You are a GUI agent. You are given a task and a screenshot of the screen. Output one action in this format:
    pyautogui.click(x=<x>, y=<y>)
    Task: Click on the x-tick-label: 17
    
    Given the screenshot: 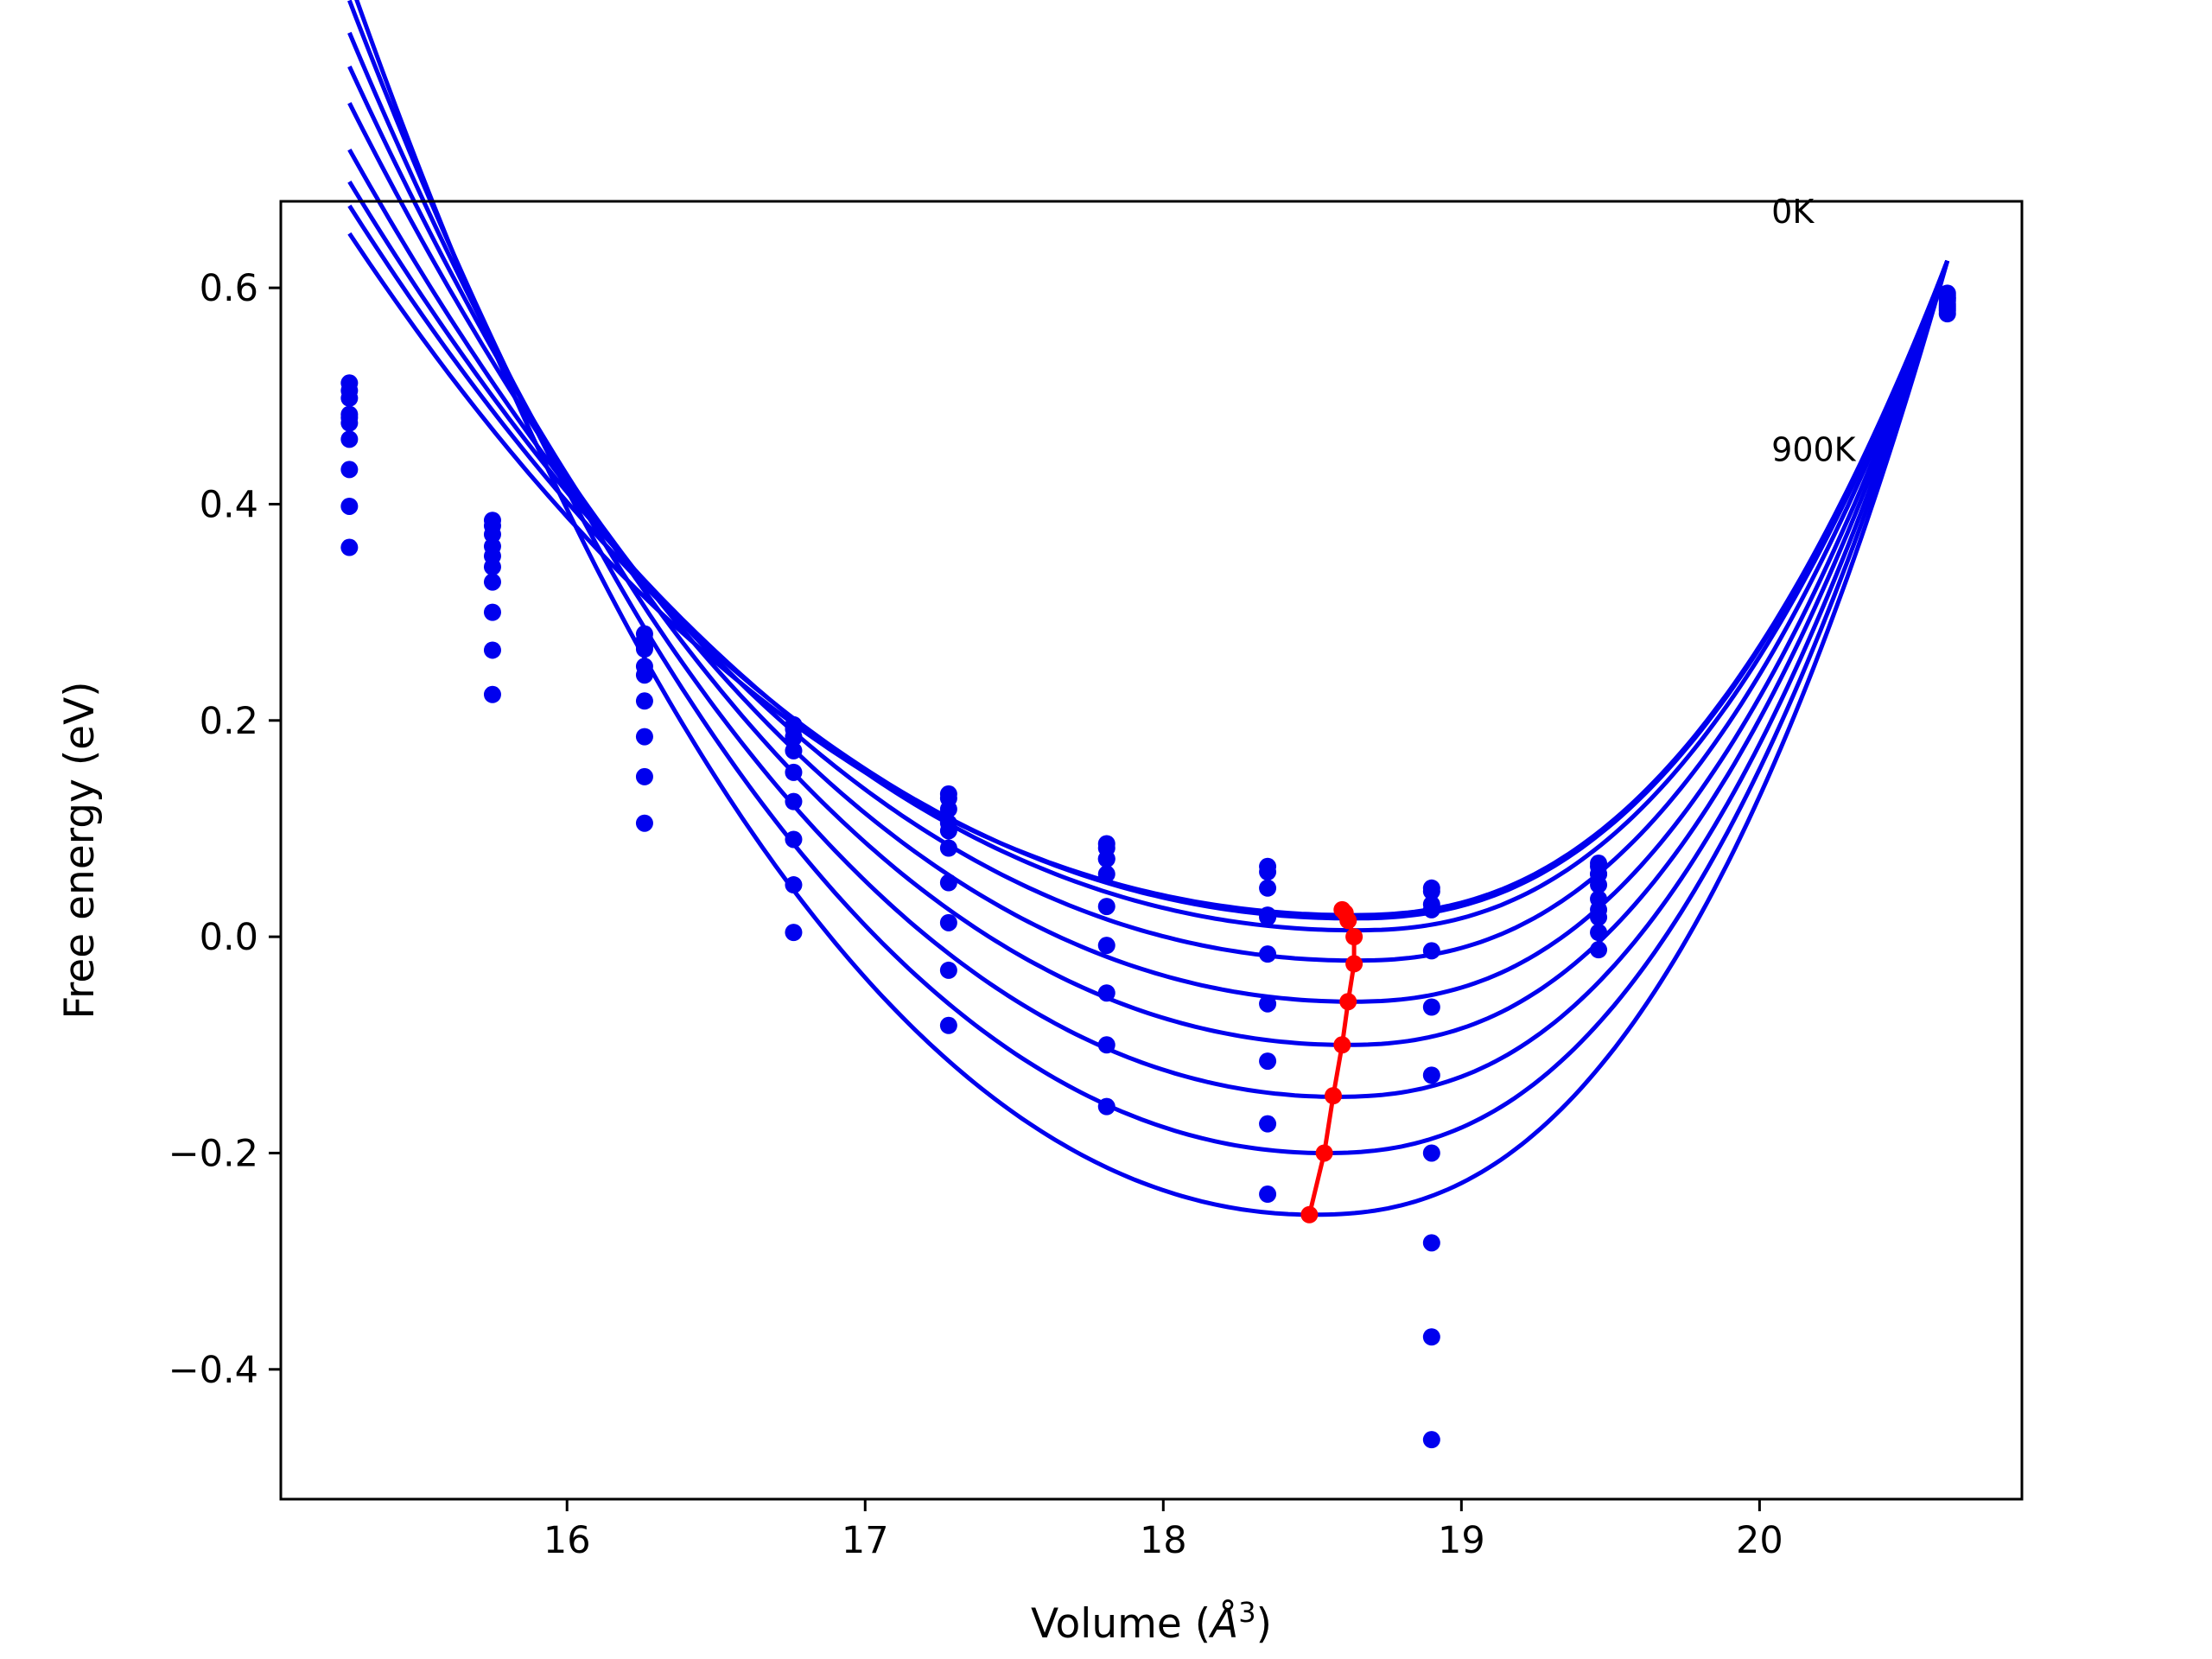 What is the action you would take?
    pyautogui.click(x=865, y=1540)
    